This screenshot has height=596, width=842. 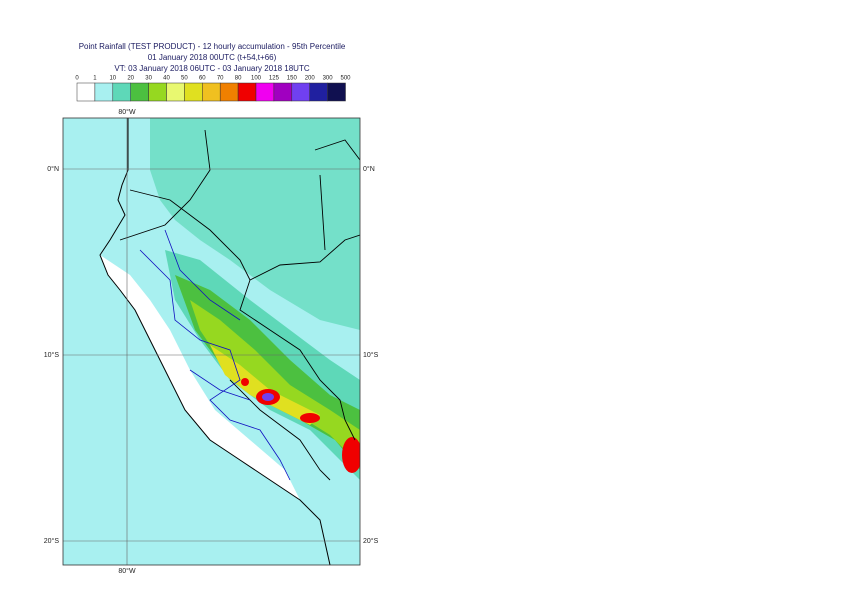 What do you see at coordinates (148, 79) in the screenshot?
I see `legend-label: 30` at bounding box center [148, 79].